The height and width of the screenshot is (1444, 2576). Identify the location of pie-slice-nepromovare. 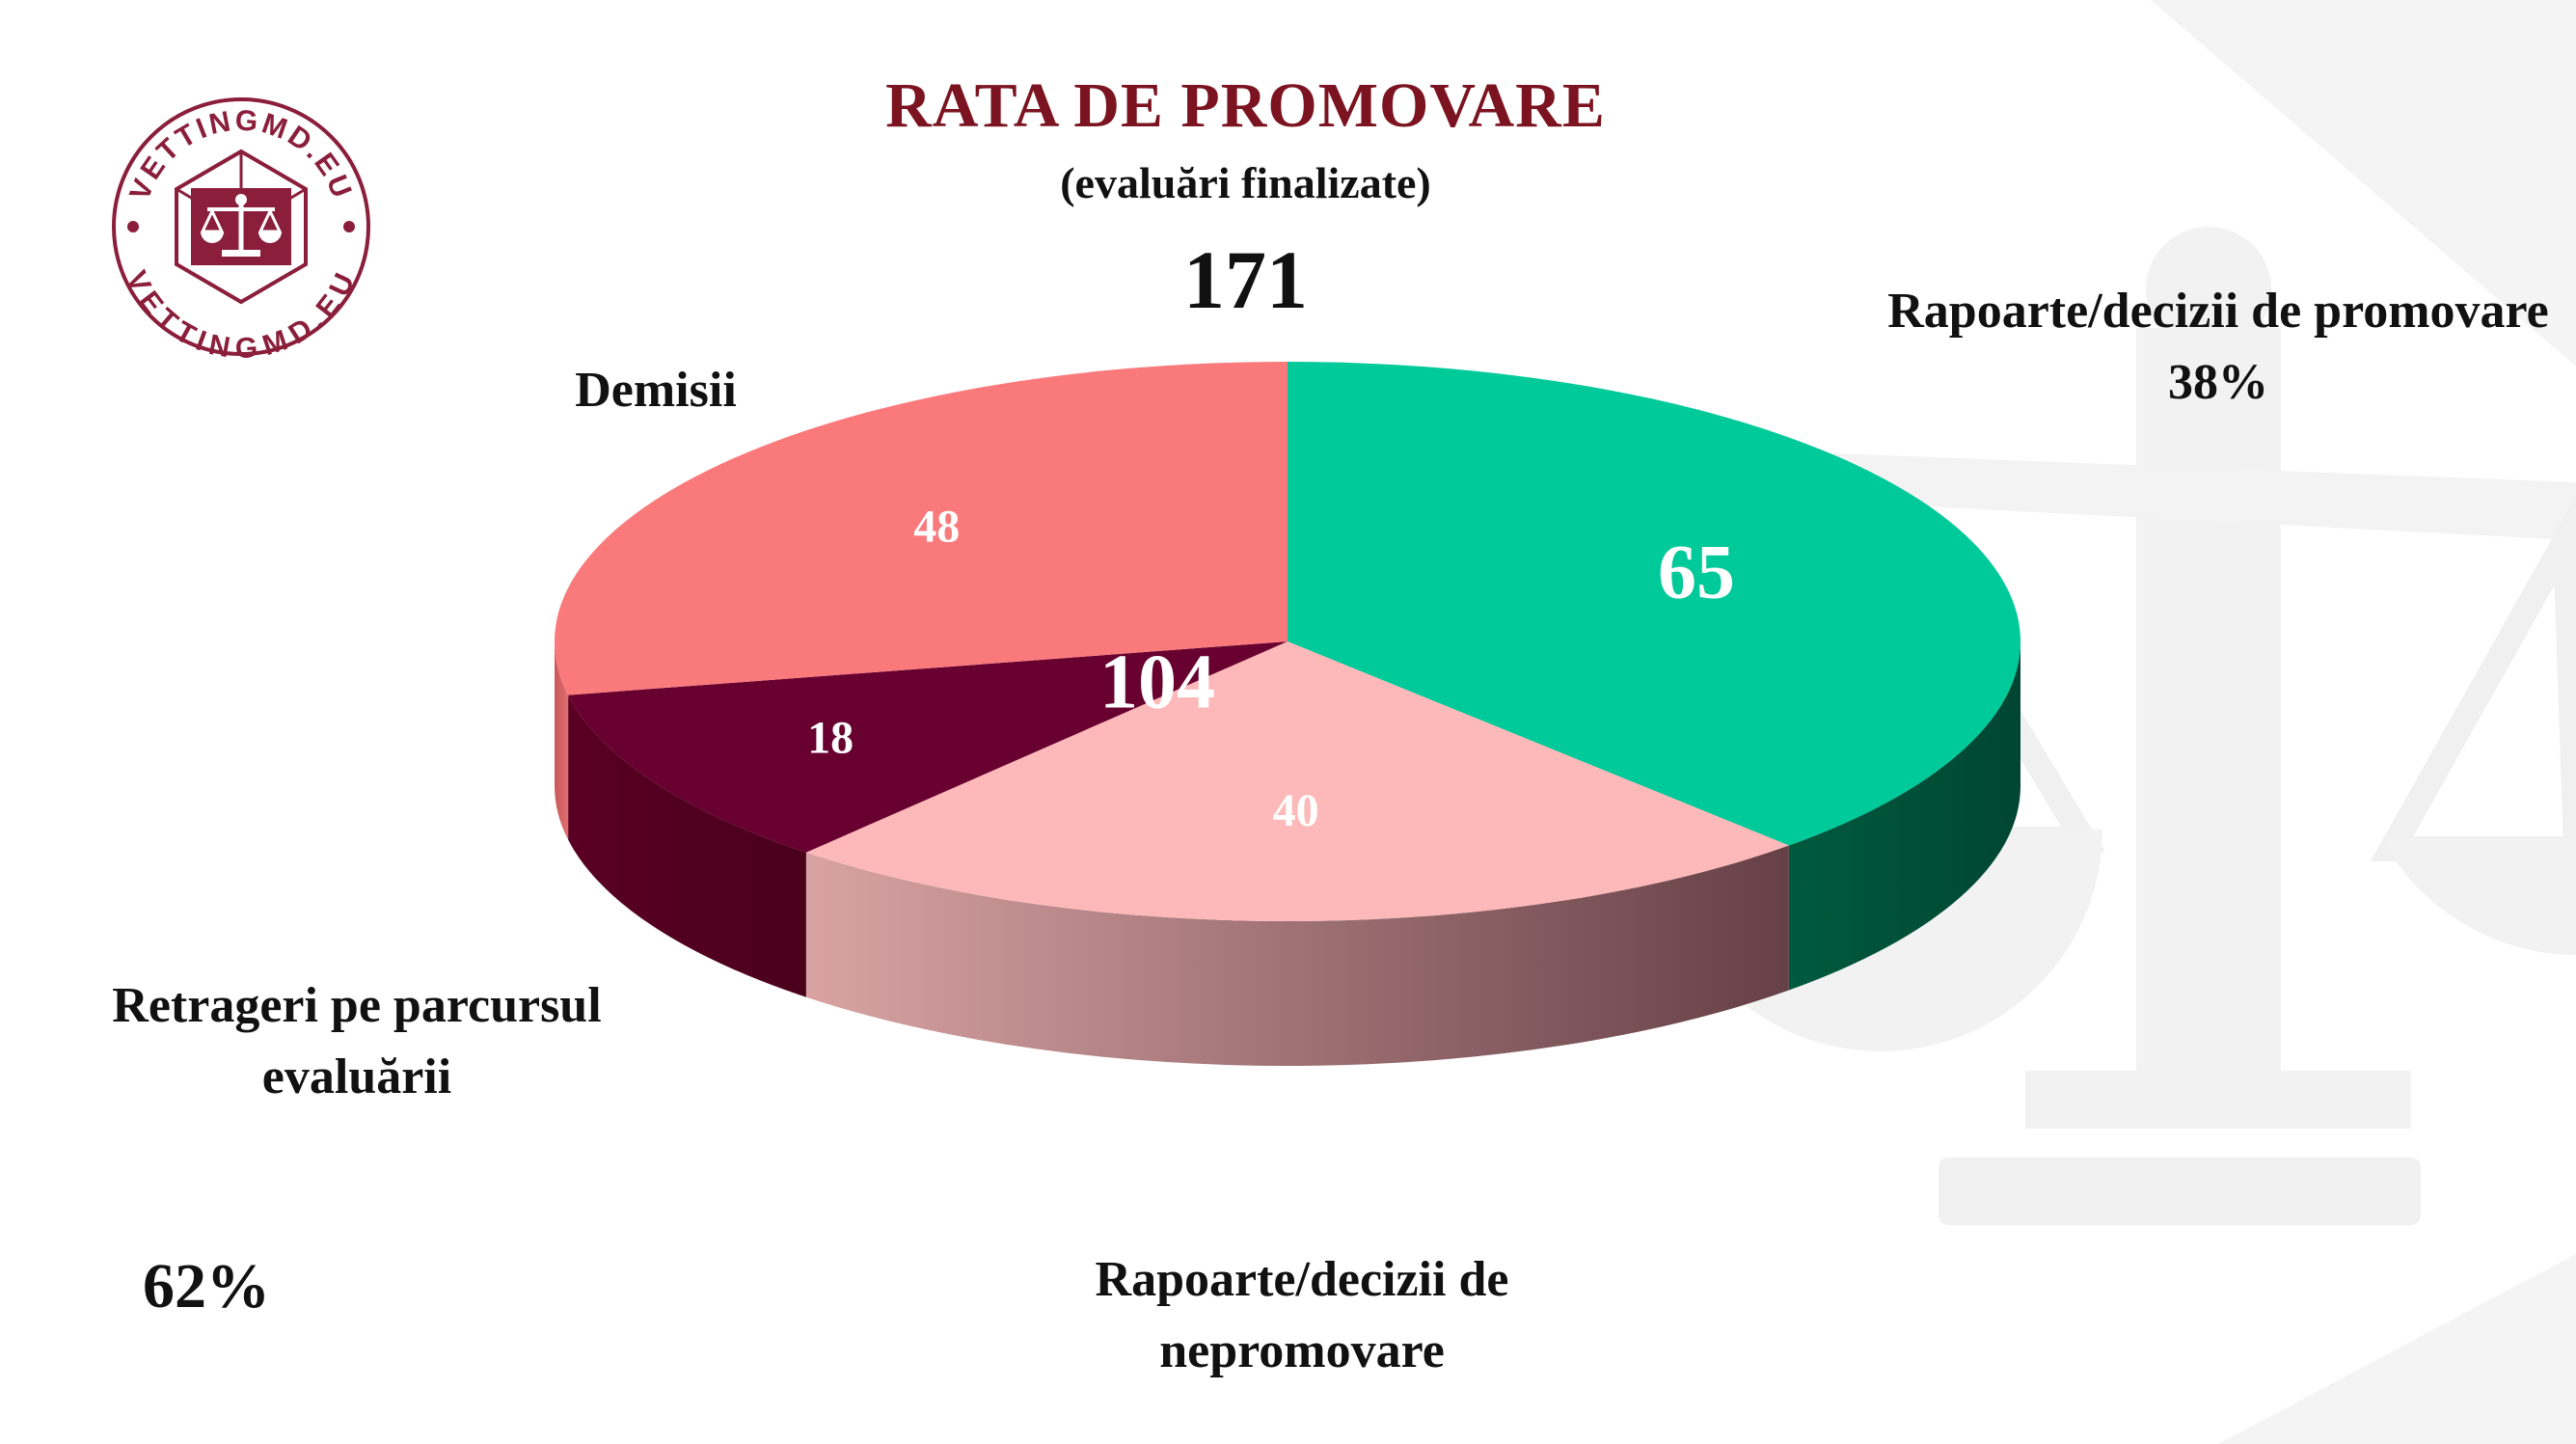
(1297, 782).